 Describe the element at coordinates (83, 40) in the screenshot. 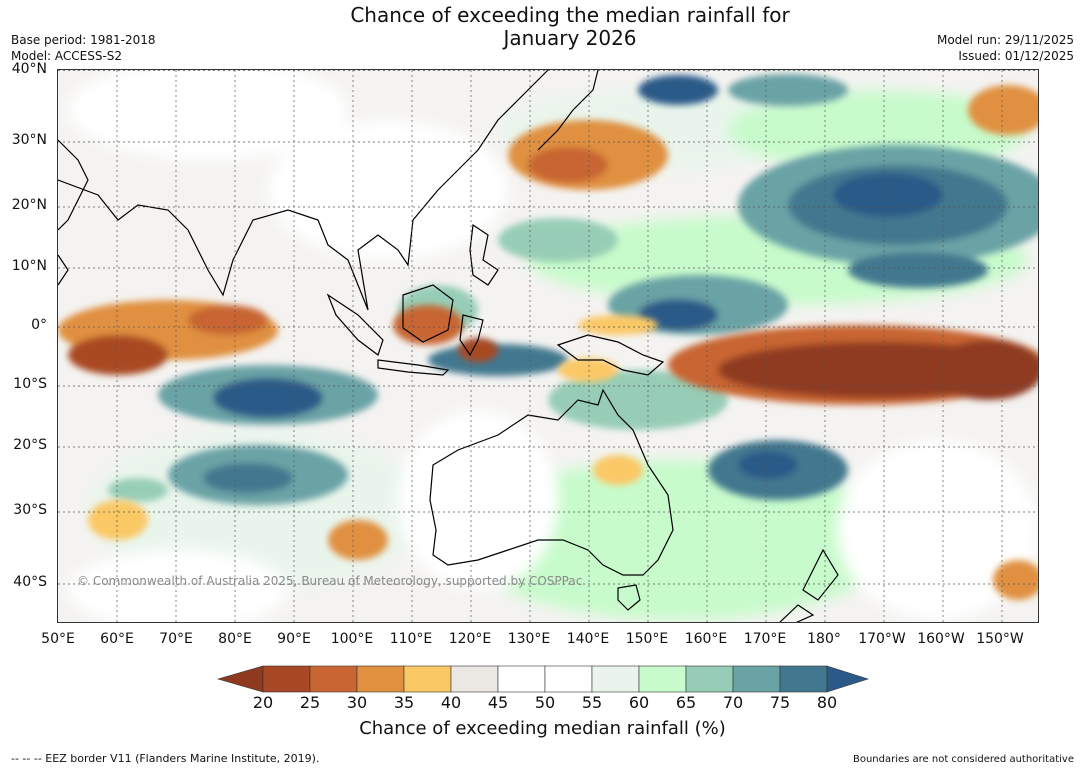

I see `base-period-text: Base period: 1981-2018` at that location.